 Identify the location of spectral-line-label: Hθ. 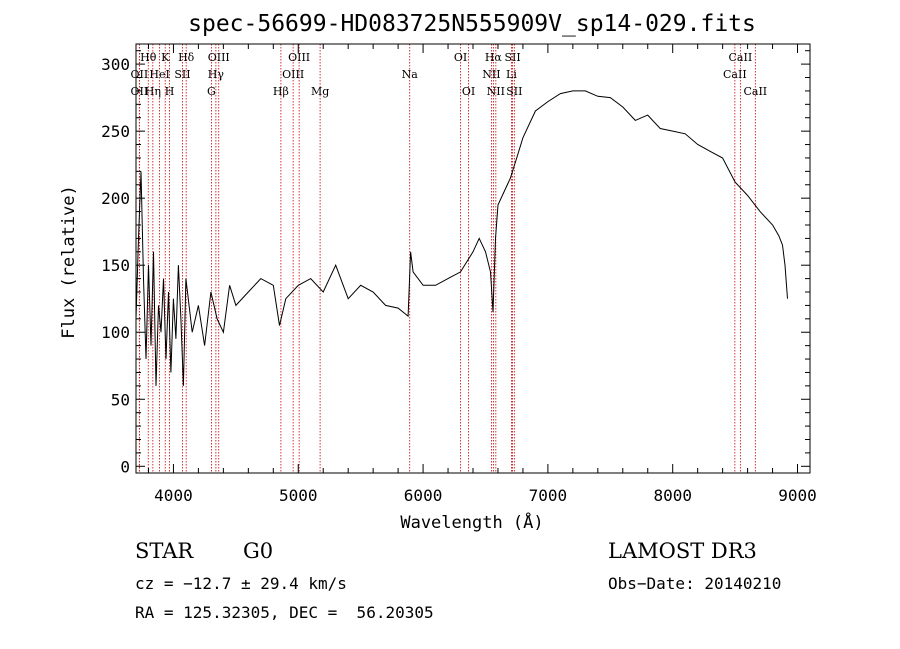
(148, 57).